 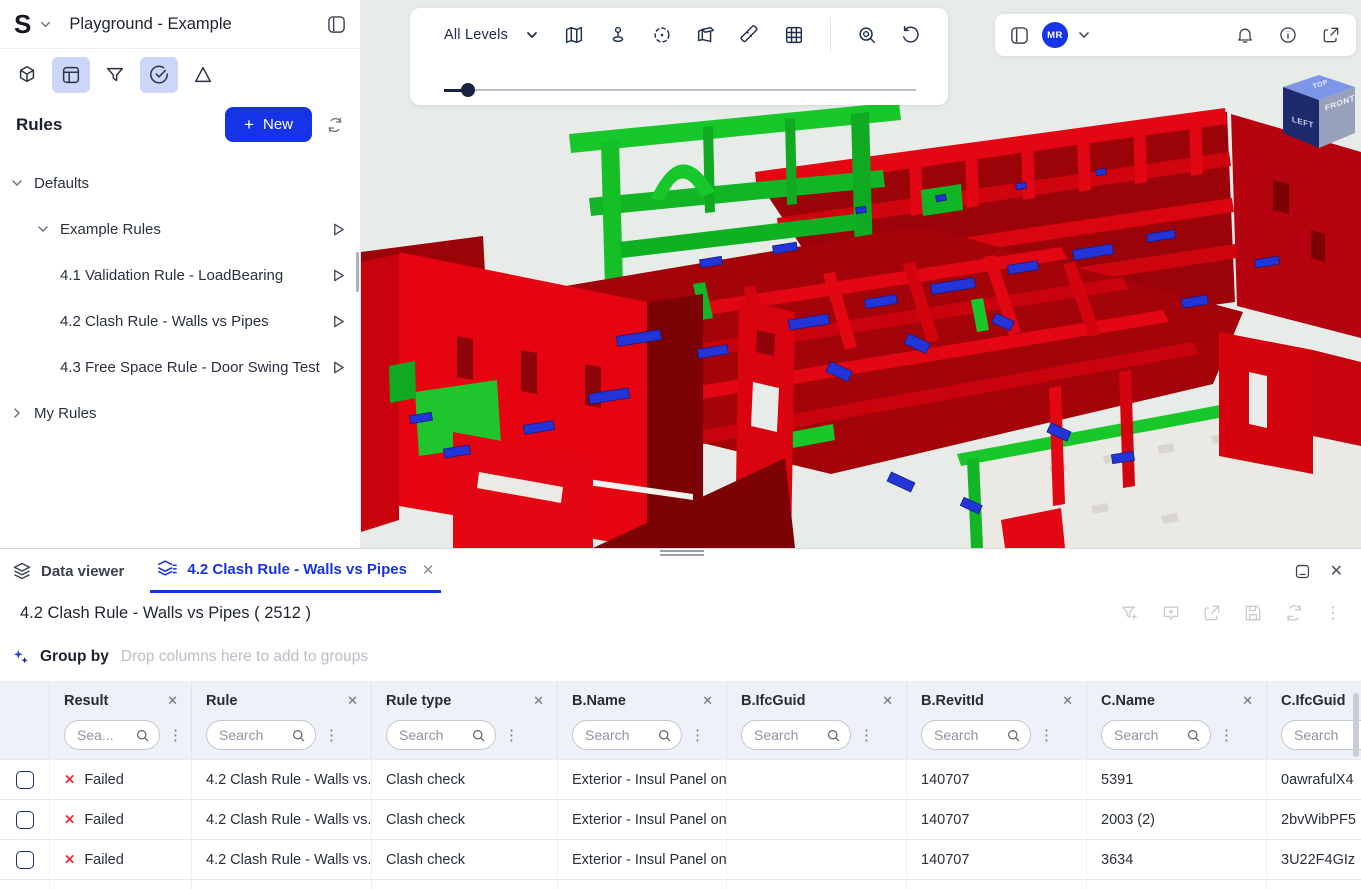 What do you see at coordinates (1294, 613) in the screenshot?
I see `refresh-icon` at bounding box center [1294, 613].